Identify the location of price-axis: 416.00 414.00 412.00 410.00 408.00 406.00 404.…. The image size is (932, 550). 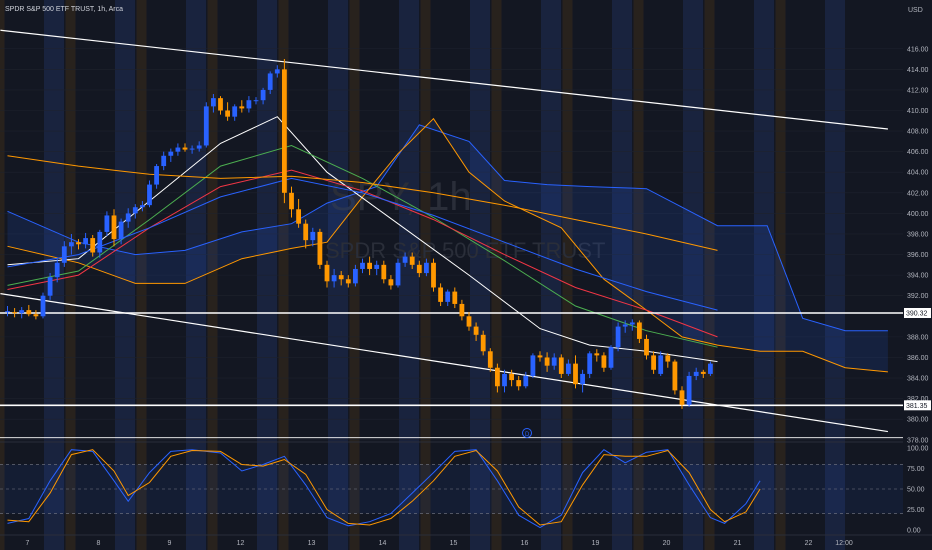
(917, 275).